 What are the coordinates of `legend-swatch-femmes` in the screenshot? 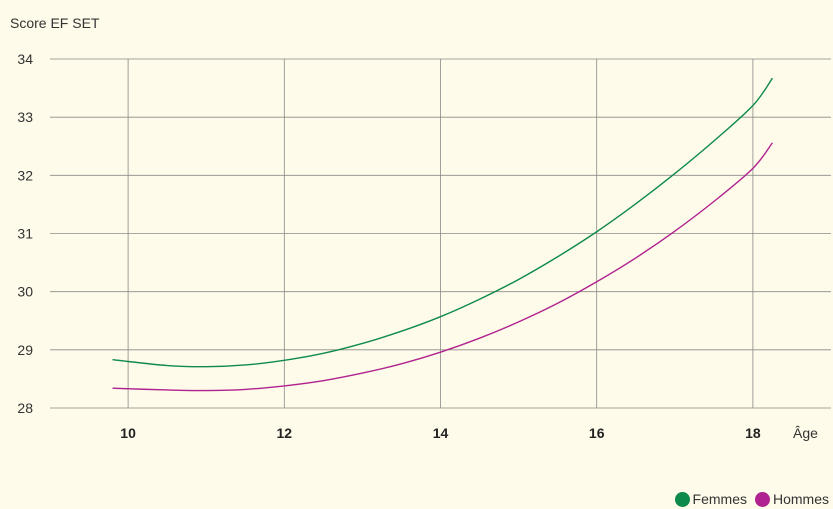 It's located at (682, 499).